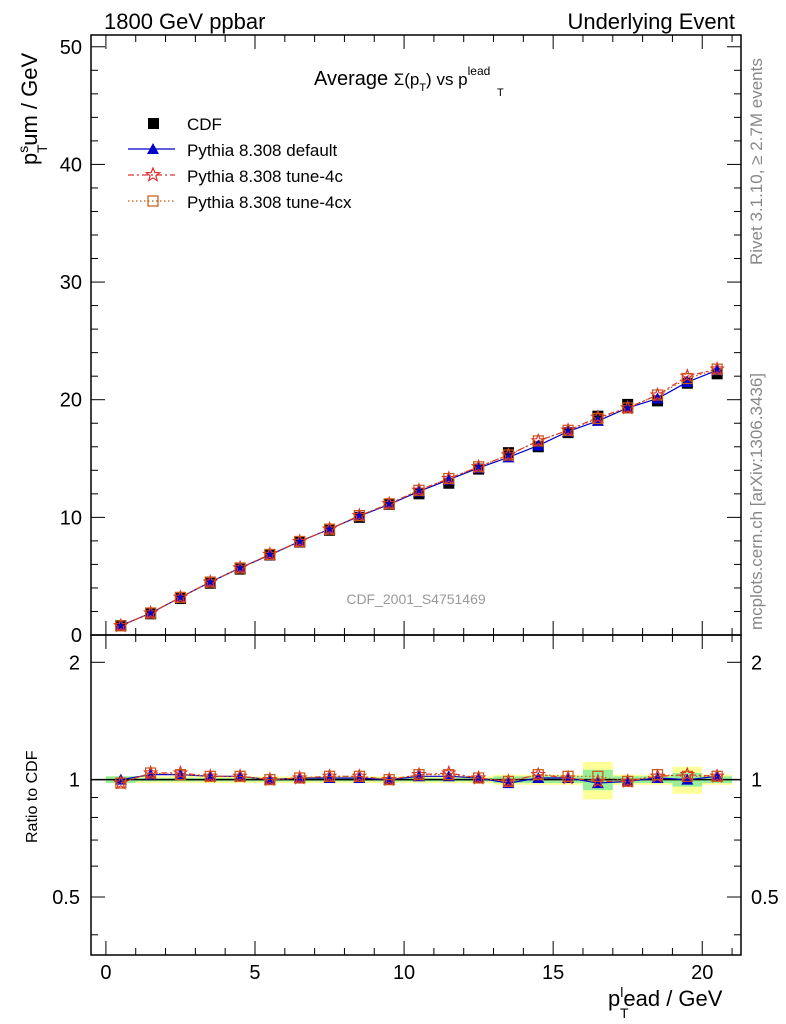  I want to click on title-close: ), so click(429, 79).